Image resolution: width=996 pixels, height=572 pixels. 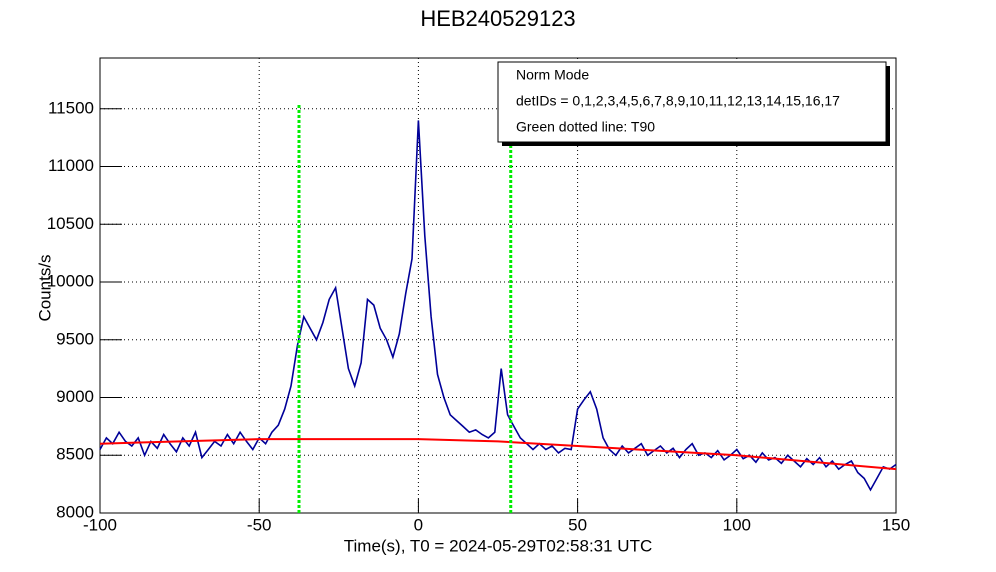 What do you see at coordinates (418, 524) in the screenshot?
I see `x-tick-label: 0` at bounding box center [418, 524].